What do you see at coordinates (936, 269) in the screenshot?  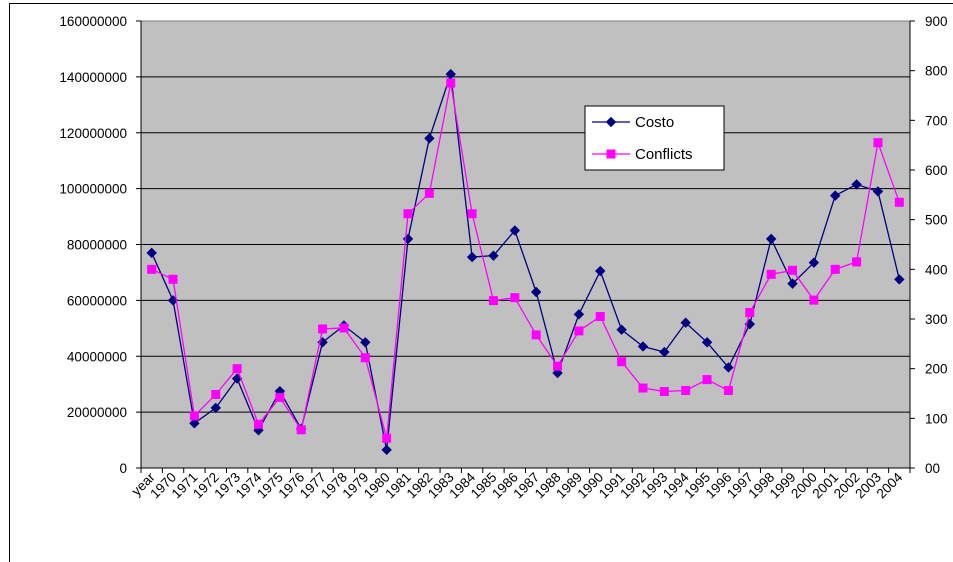 I see `right-tick-label: 400` at bounding box center [936, 269].